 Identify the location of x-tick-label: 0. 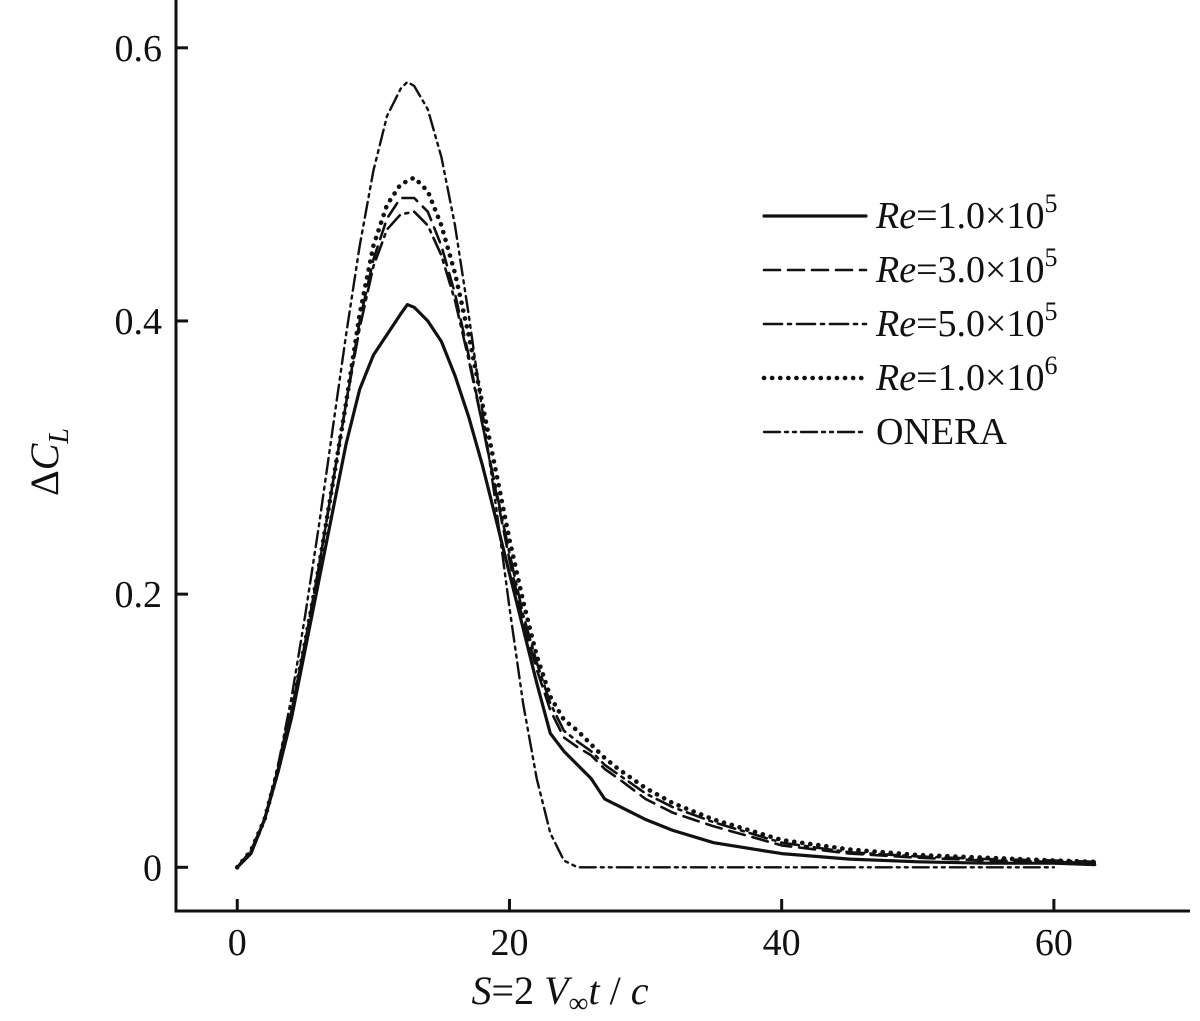
(237, 943).